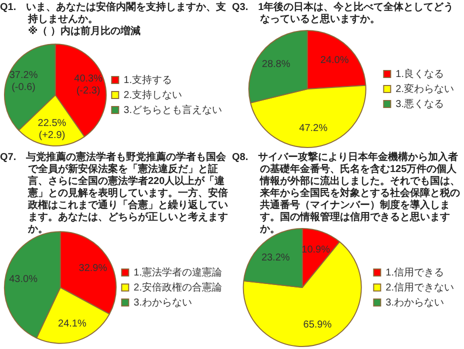  I want to click on legend-label: 3.悪くなる, so click(420, 104).